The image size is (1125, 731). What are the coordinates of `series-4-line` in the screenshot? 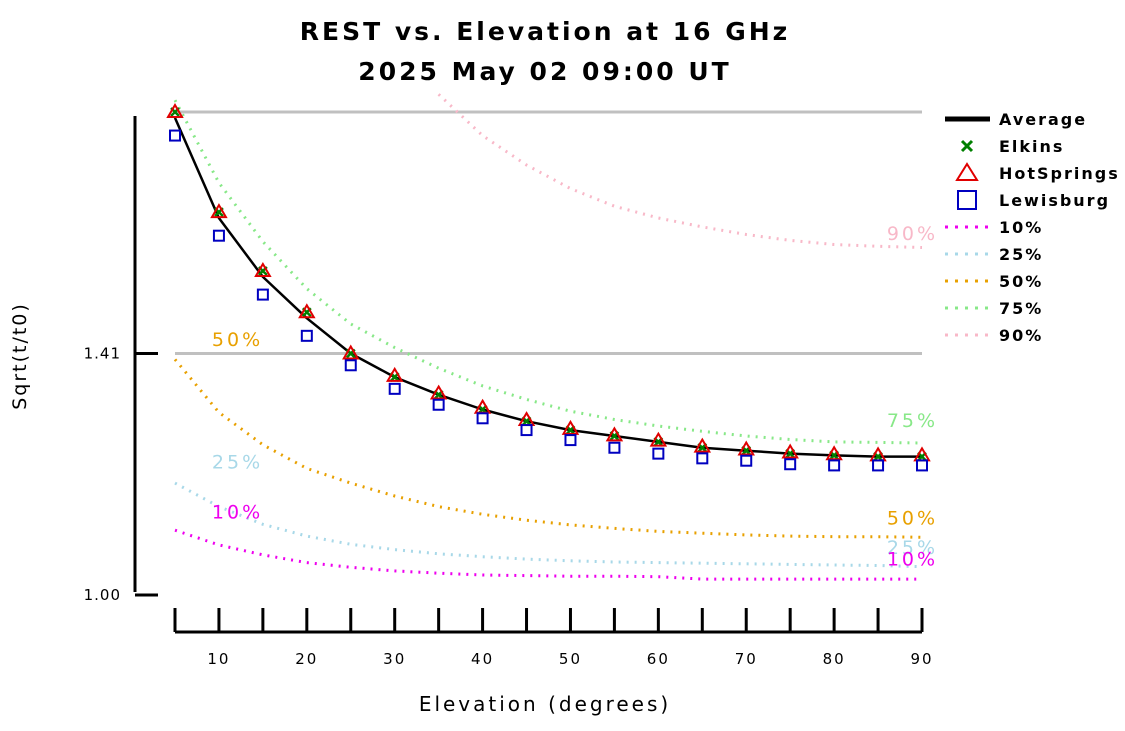 It's located at (548, 554).